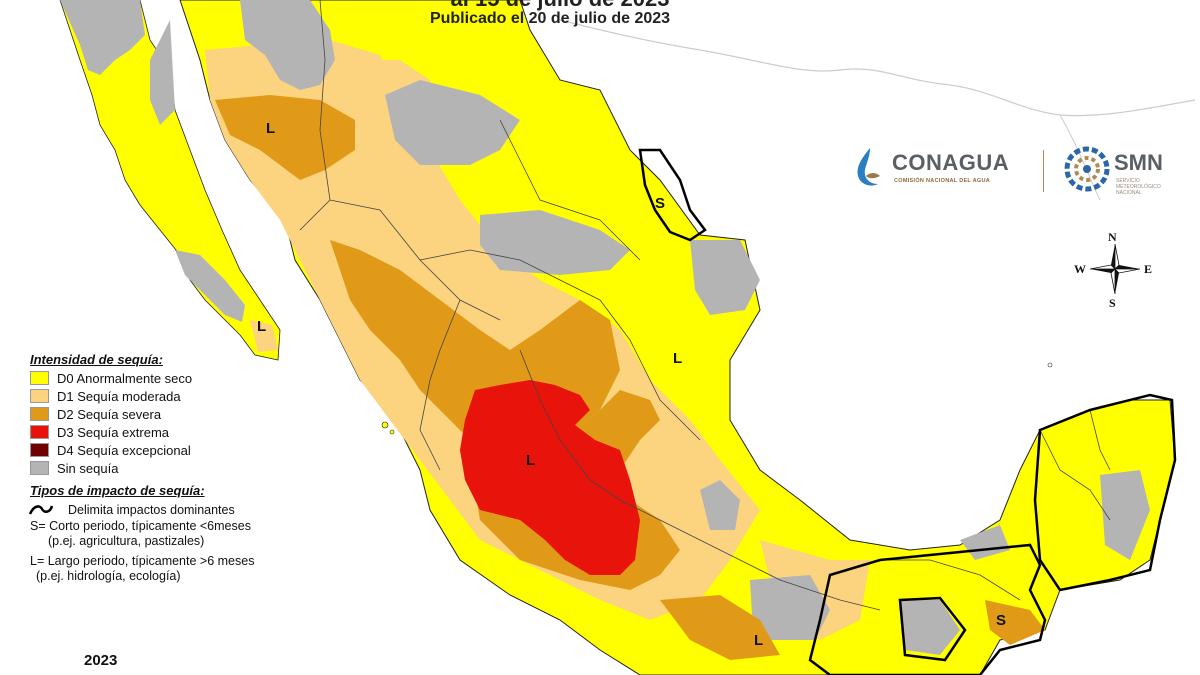  What do you see at coordinates (1112, 237) in the screenshot?
I see `compass-n: N` at bounding box center [1112, 237].